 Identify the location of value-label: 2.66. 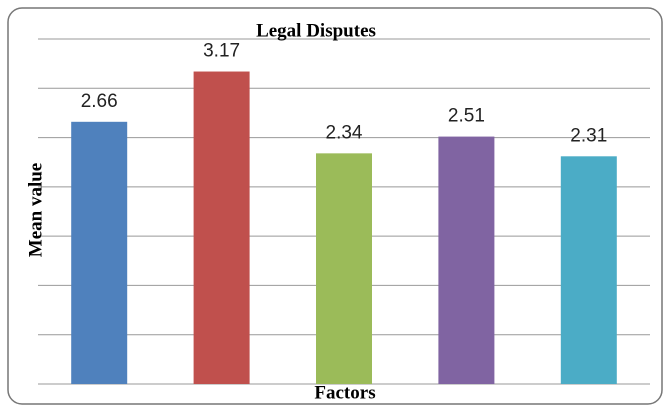
(99, 101).